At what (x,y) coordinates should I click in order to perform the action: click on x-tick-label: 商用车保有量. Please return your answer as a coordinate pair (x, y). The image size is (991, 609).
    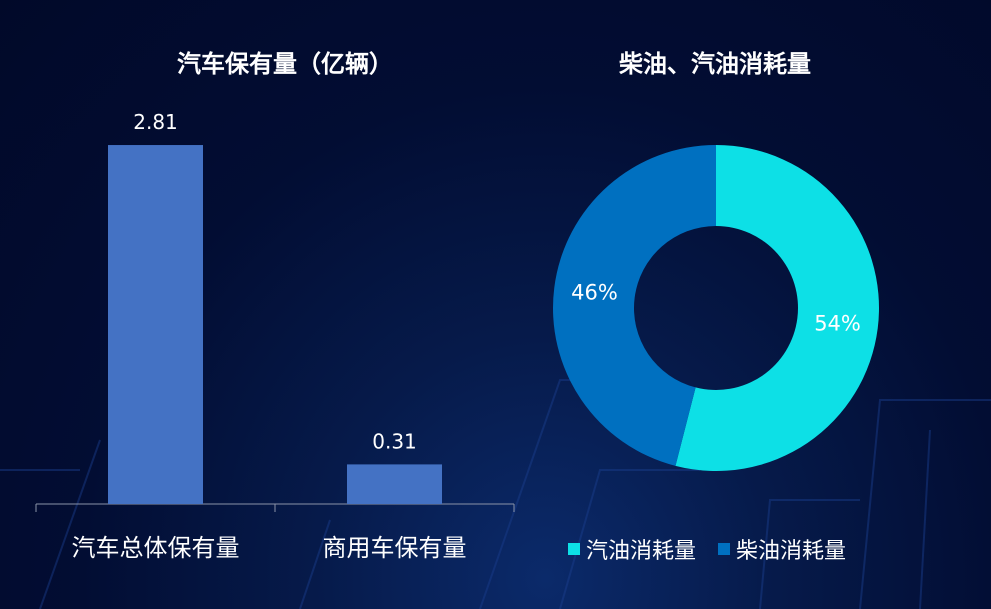
    Looking at the image, I should click on (395, 548).